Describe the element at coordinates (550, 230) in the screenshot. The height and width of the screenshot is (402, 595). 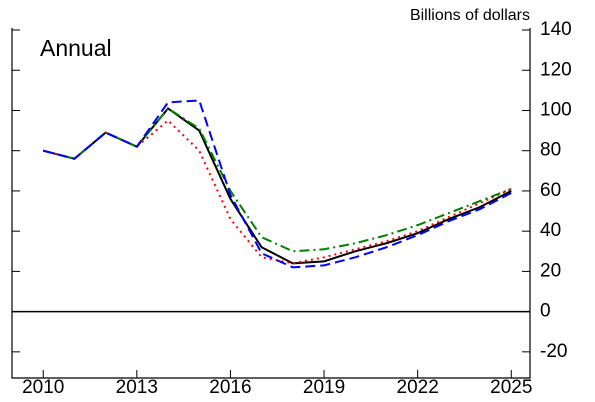
I see `y-tick-label: 40` at that location.